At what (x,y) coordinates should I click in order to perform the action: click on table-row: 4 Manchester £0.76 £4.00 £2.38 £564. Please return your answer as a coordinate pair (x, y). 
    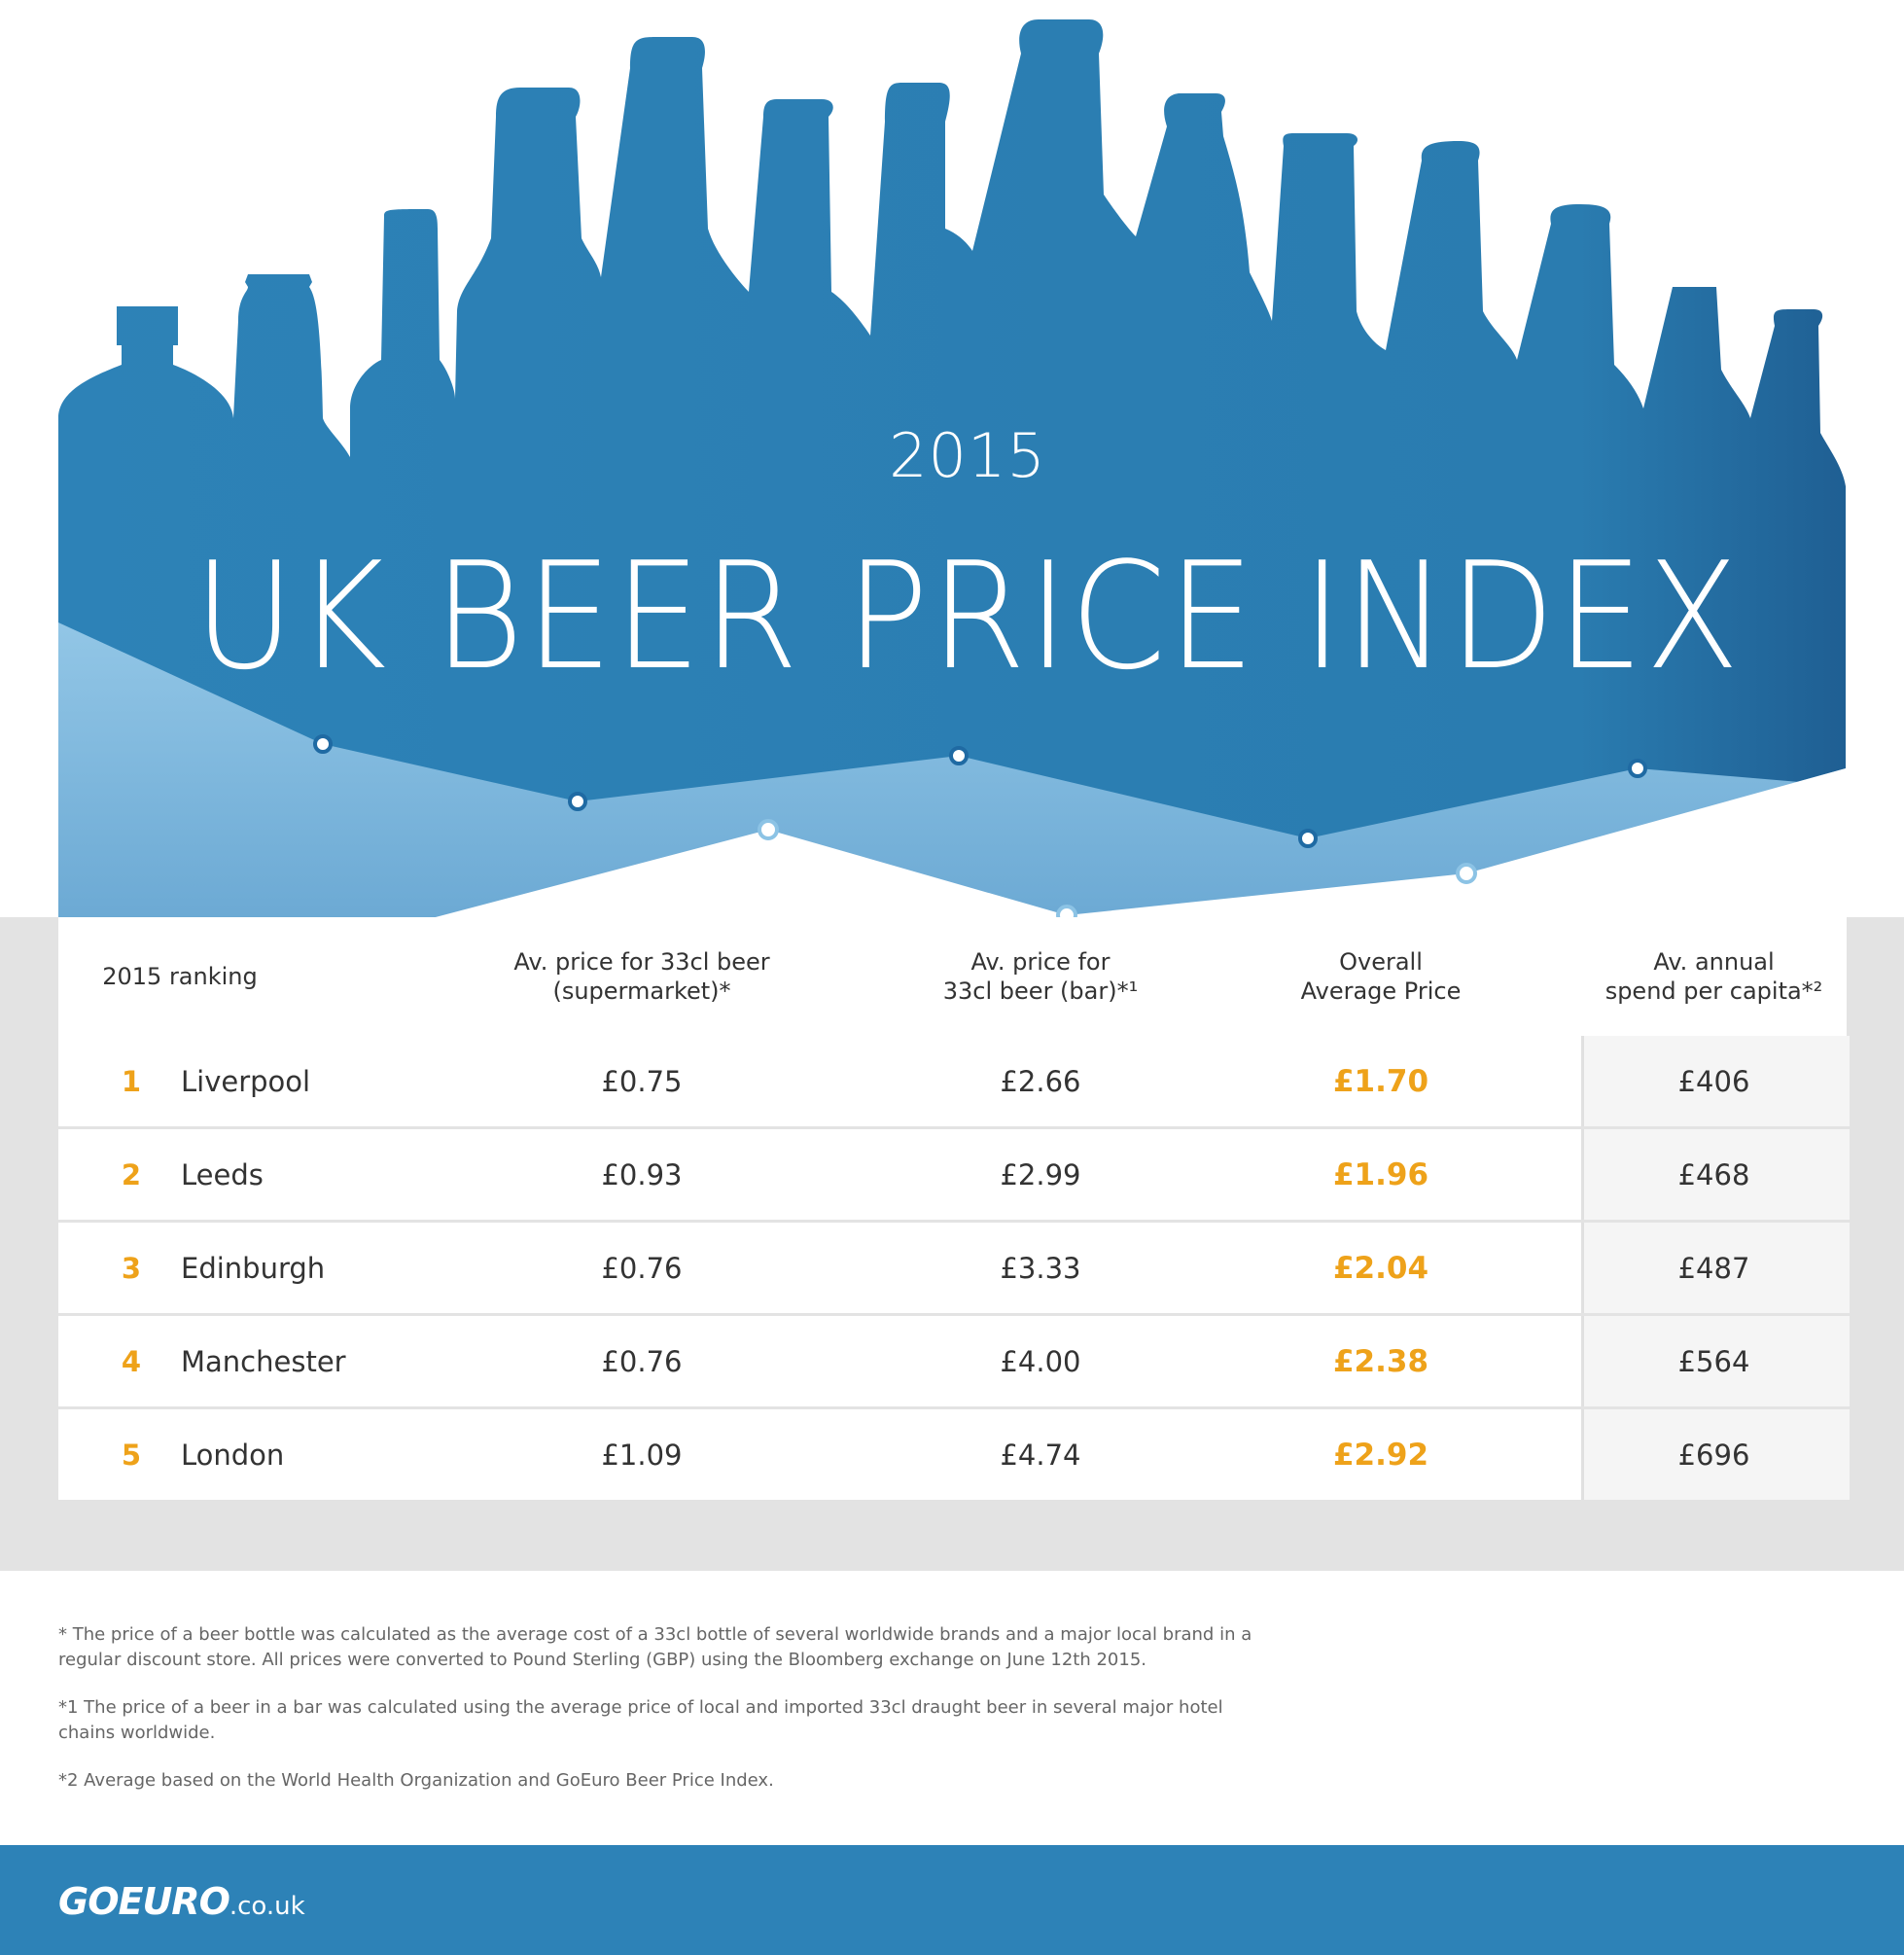
    Looking at the image, I should click on (954, 1361).